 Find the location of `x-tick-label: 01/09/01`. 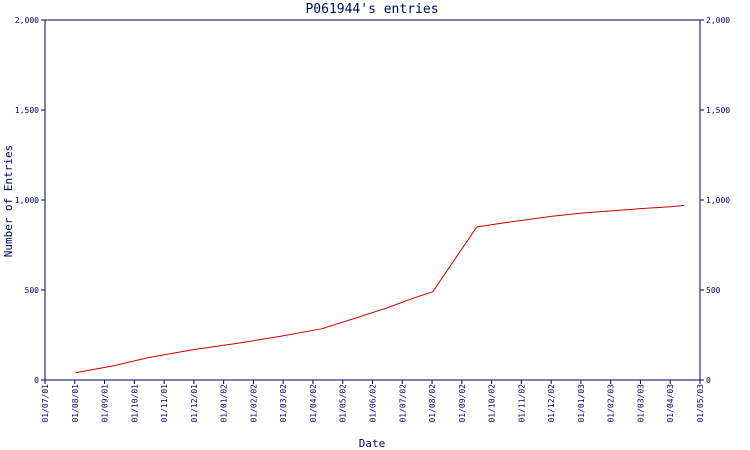

x-tick-label: 01/09/01 is located at coordinates (105, 403).